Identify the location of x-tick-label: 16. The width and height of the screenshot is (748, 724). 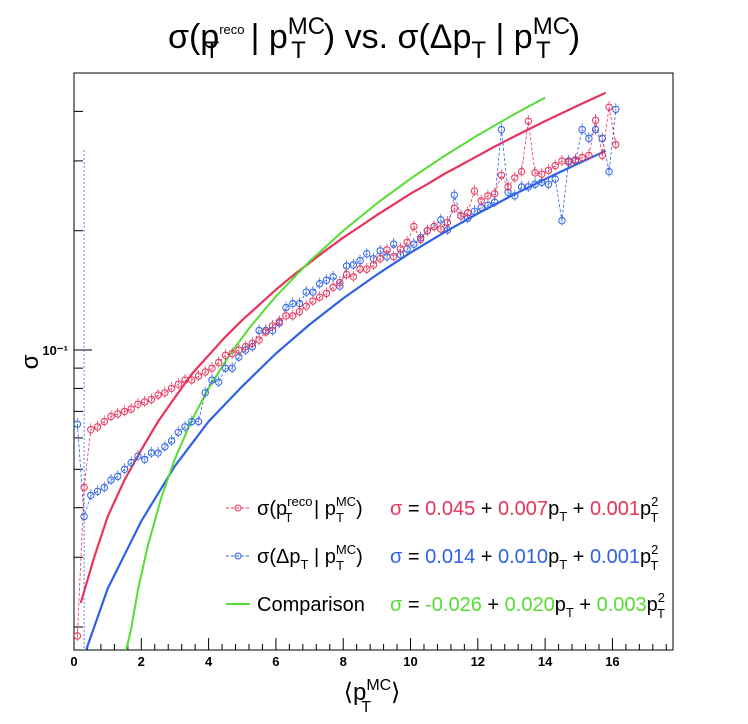
(612, 661).